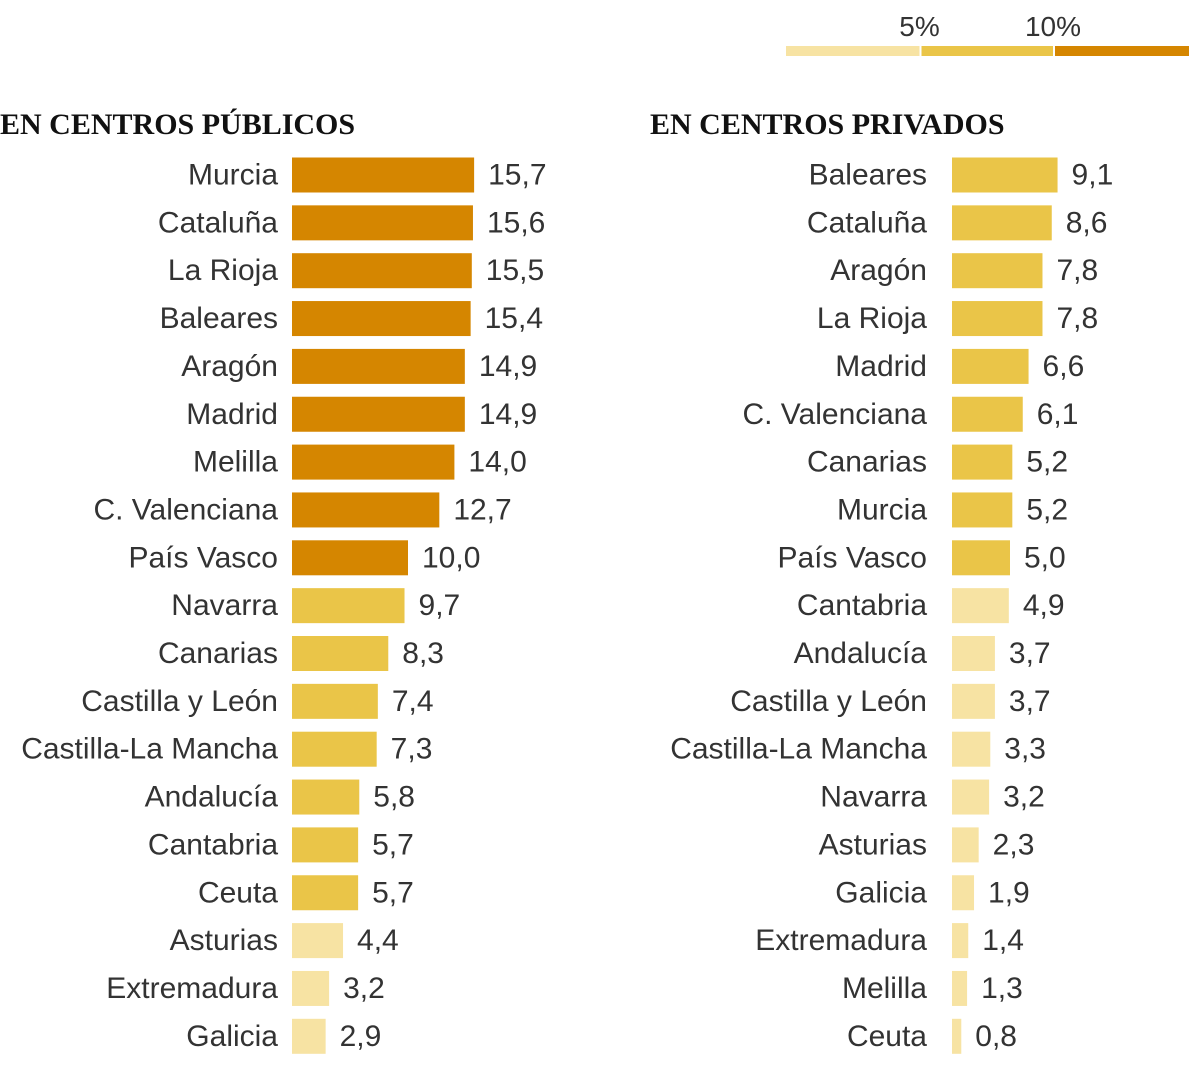 The image size is (1200, 1084). I want to click on legend-threshold-label: 5%, so click(919, 26).